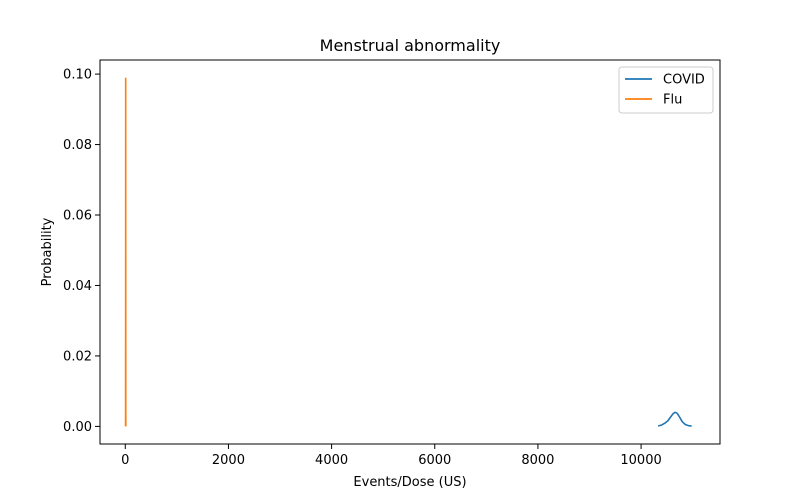  What do you see at coordinates (77, 75) in the screenshot?
I see `y-tick-label: 0.10` at bounding box center [77, 75].